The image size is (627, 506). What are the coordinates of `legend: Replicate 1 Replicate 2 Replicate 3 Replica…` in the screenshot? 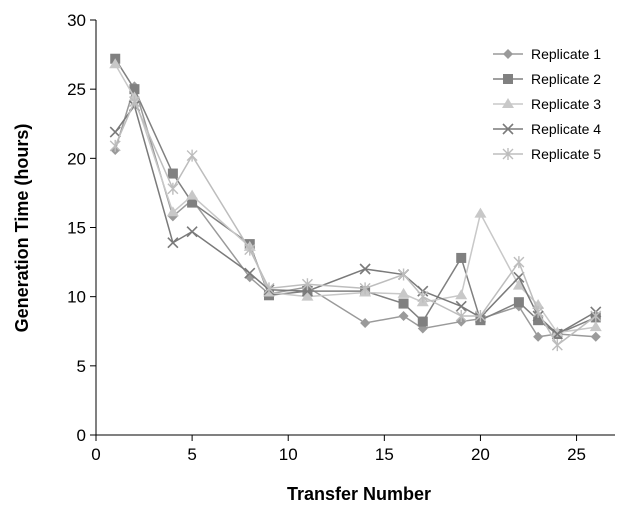 It's located at (548, 111).